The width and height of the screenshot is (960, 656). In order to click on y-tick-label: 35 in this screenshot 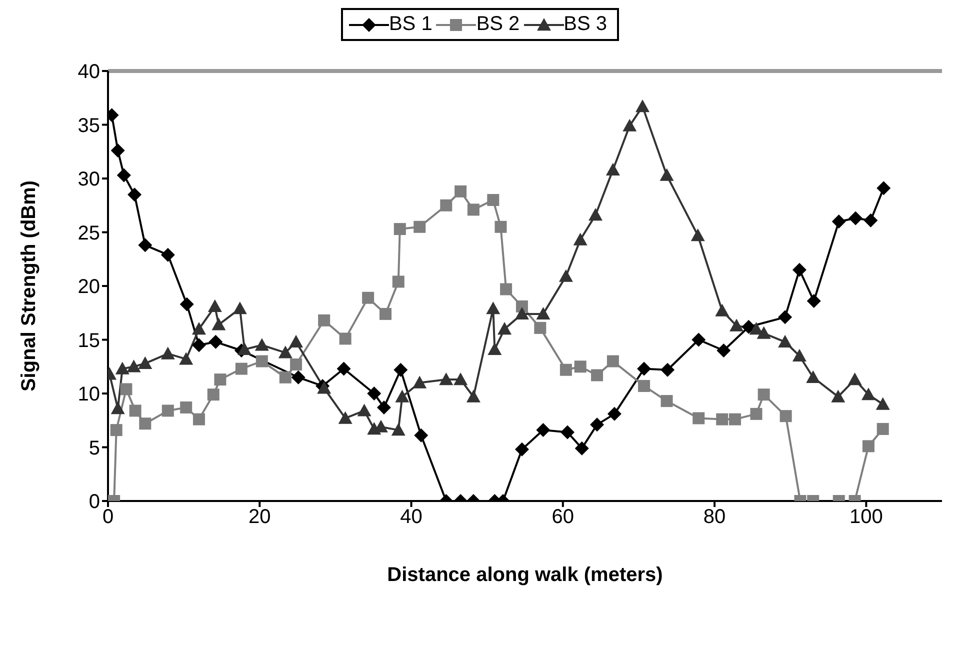, I will do `click(89, 125)`.